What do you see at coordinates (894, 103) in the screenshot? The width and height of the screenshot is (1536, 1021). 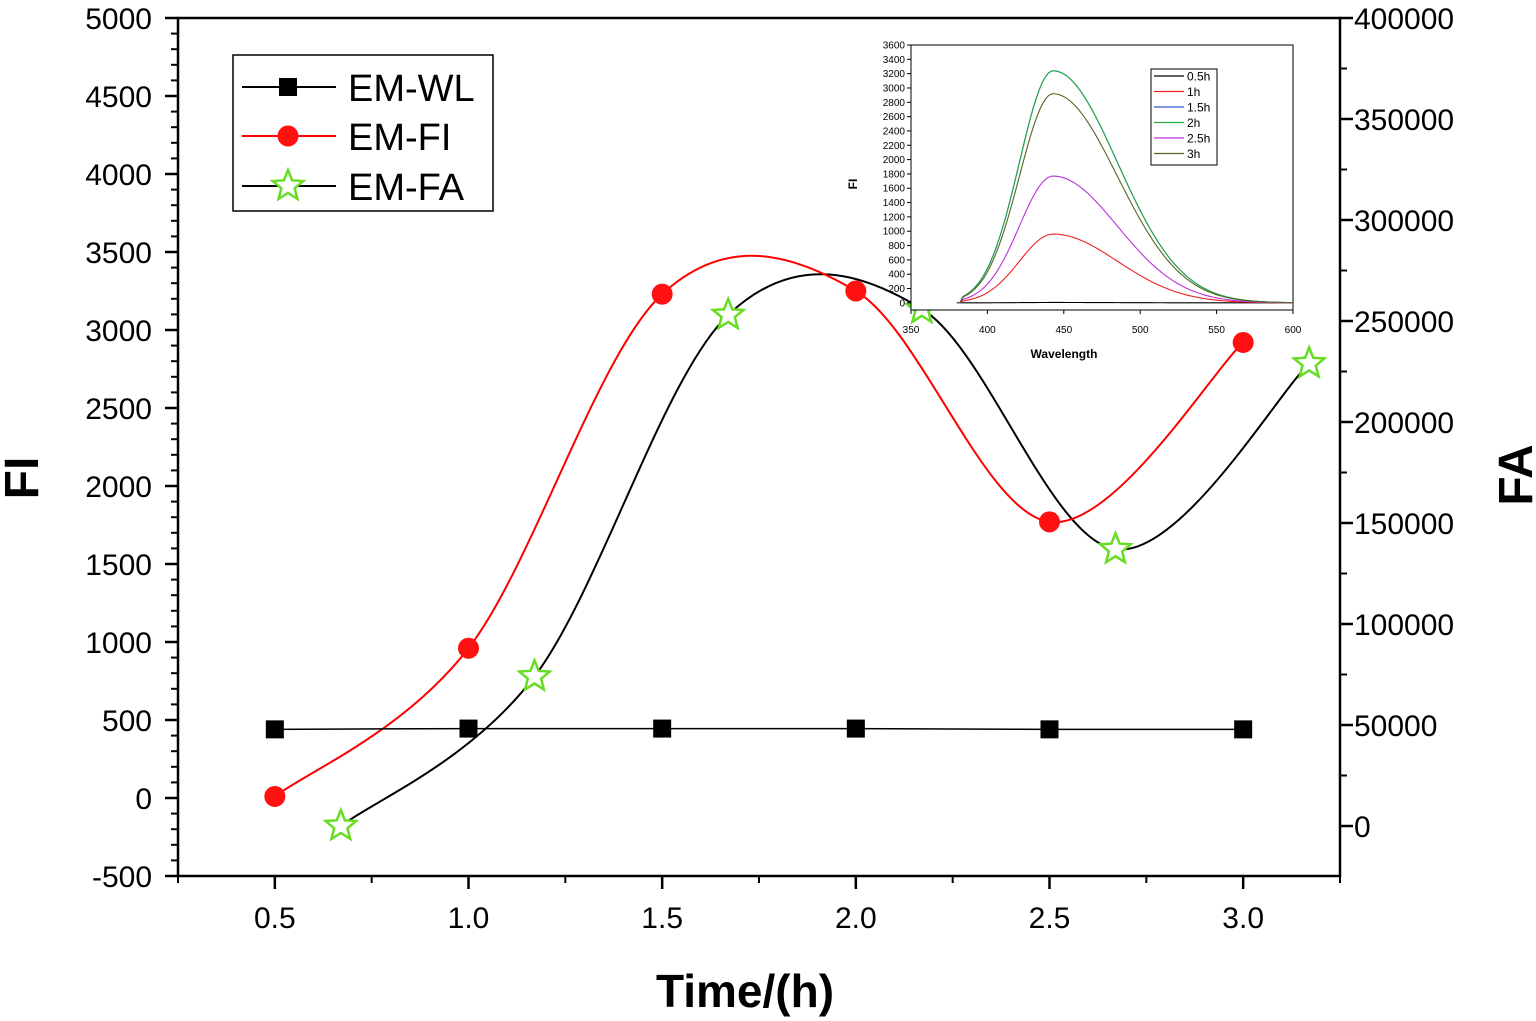 I see `inset-y-tick-label: 2800` at bounding box center [894, 103].